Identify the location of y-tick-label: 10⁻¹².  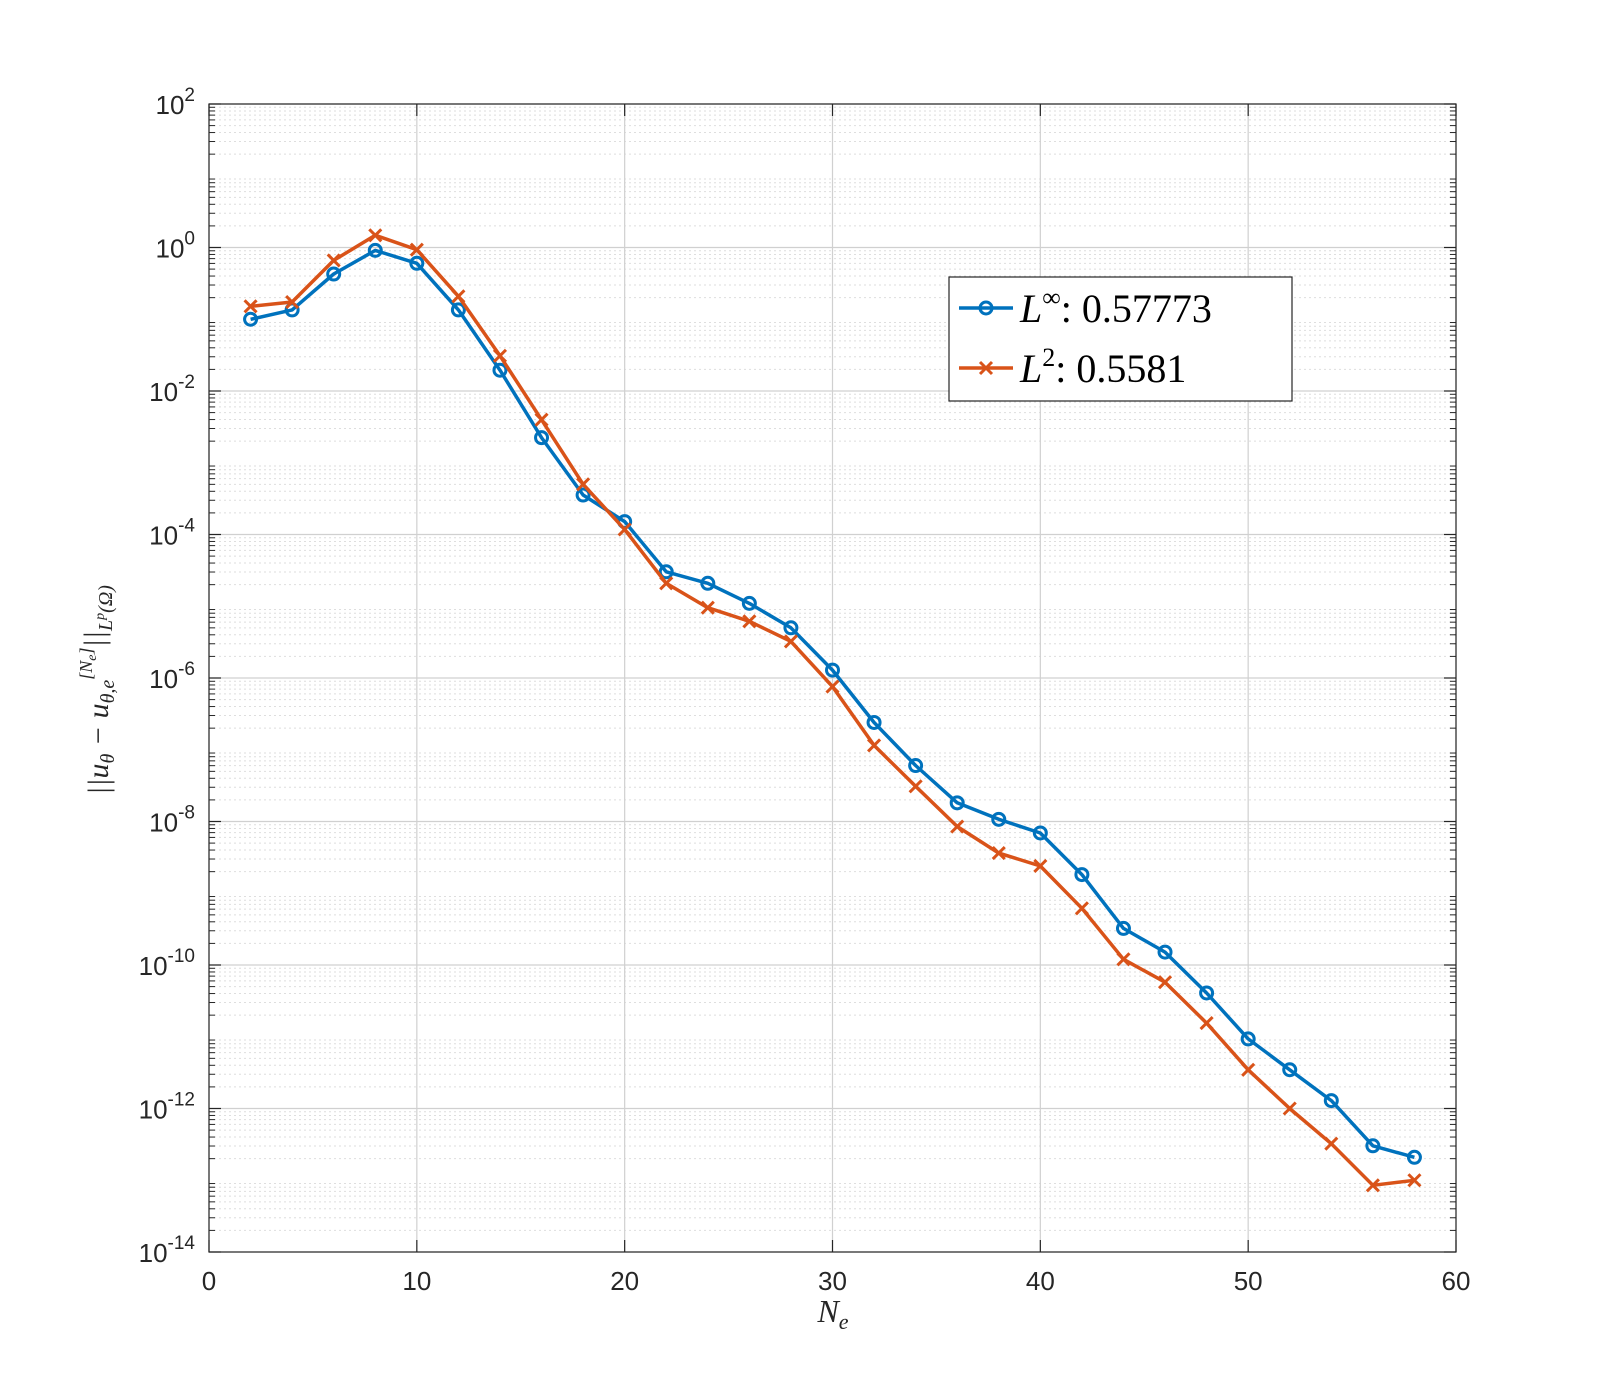
(167, 1107).